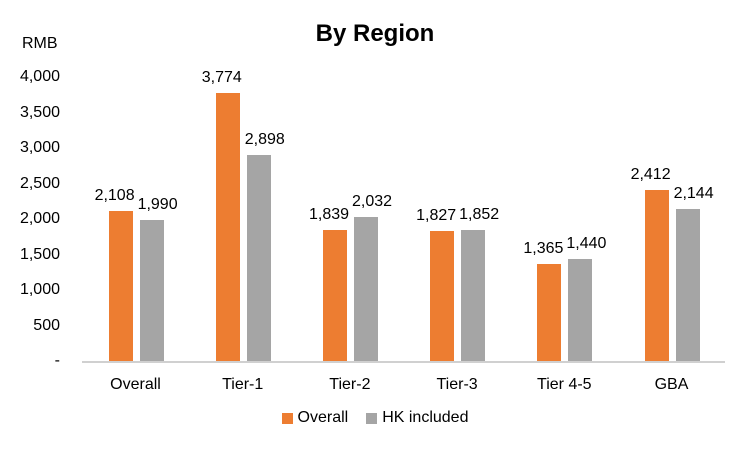 The image size is (750, 450). What do you see at coordinates (564, 384) in the screenshot?
I see `x-tick-label: Tier 4-5` at bounding box center [564, 384].